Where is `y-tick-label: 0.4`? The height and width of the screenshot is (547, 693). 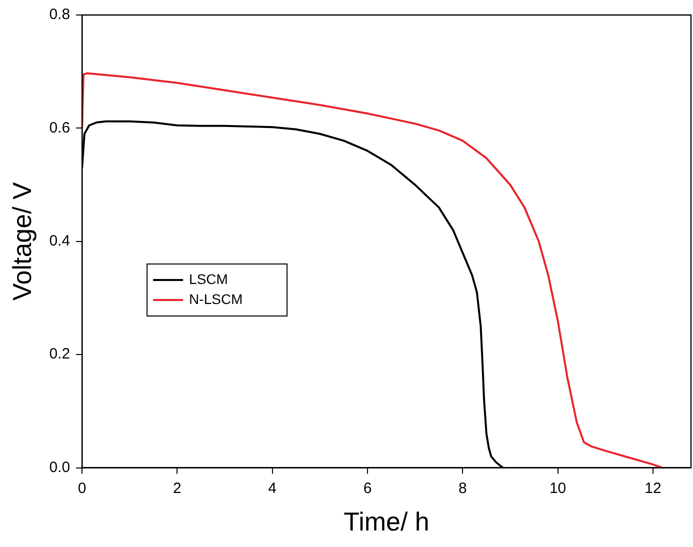
y-tick-label: 0.4 is located at coordinates (59, 241).